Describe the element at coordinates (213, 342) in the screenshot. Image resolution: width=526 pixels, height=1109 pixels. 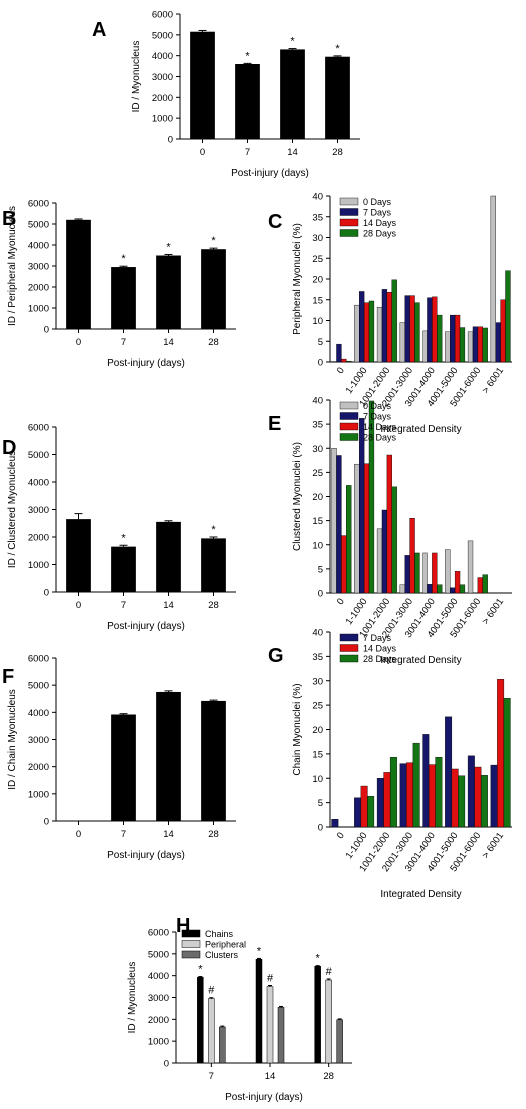
I see `x-tick-label: 28` at that location.